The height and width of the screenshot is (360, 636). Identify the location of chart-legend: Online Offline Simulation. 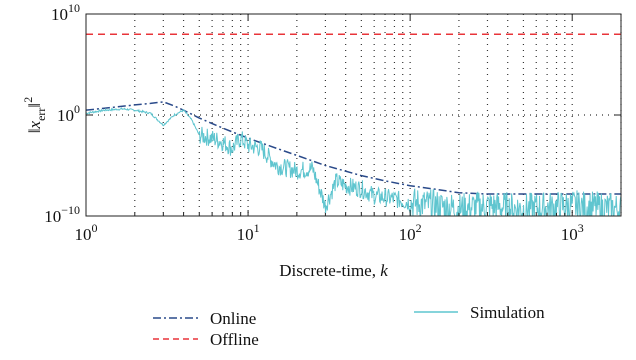
(349, 326).